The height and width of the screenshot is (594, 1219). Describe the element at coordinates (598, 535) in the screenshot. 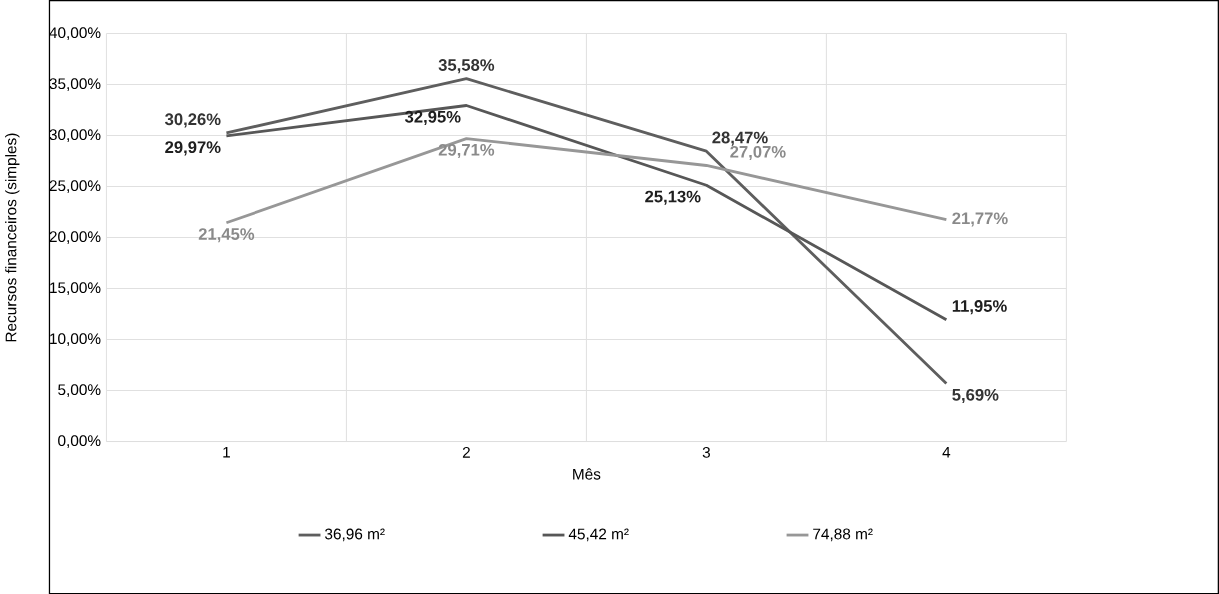

I see `legend-label: 45,42 m²` at that location.